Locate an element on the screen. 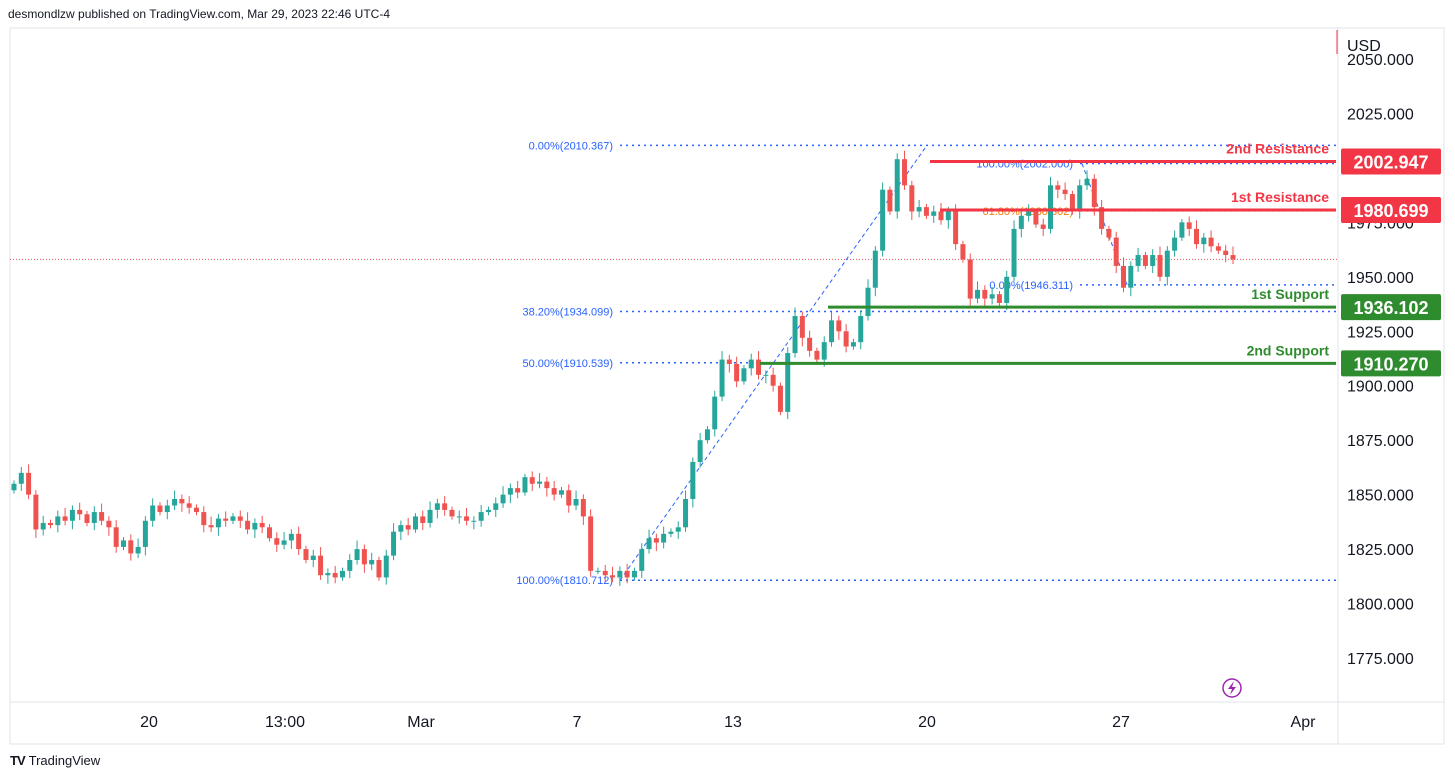 This screenshot has width=1455, height=780. price-tick-label: 1925.000 is located at coordinates (1380, 332).